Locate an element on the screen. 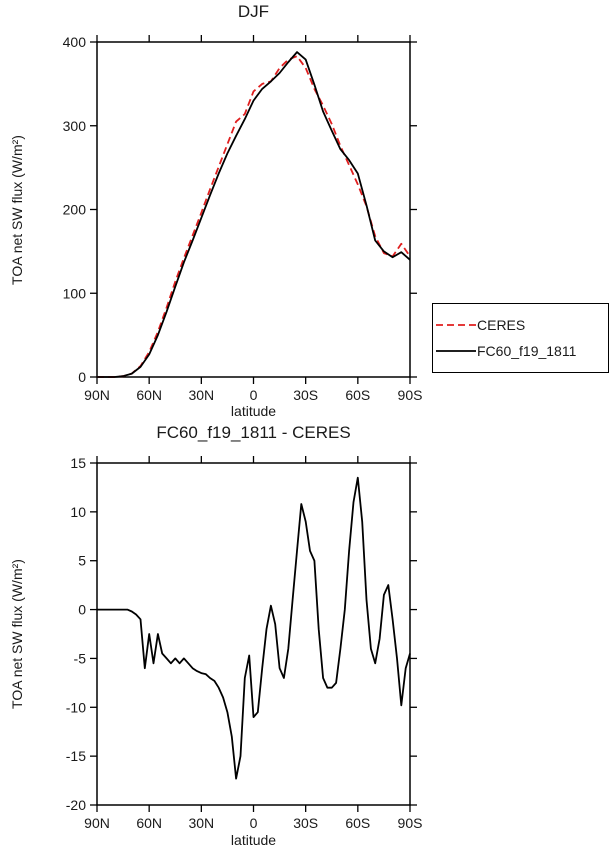 The image size is (609, 862). y-tick-label: 5 is located at coordinates (82, 561).